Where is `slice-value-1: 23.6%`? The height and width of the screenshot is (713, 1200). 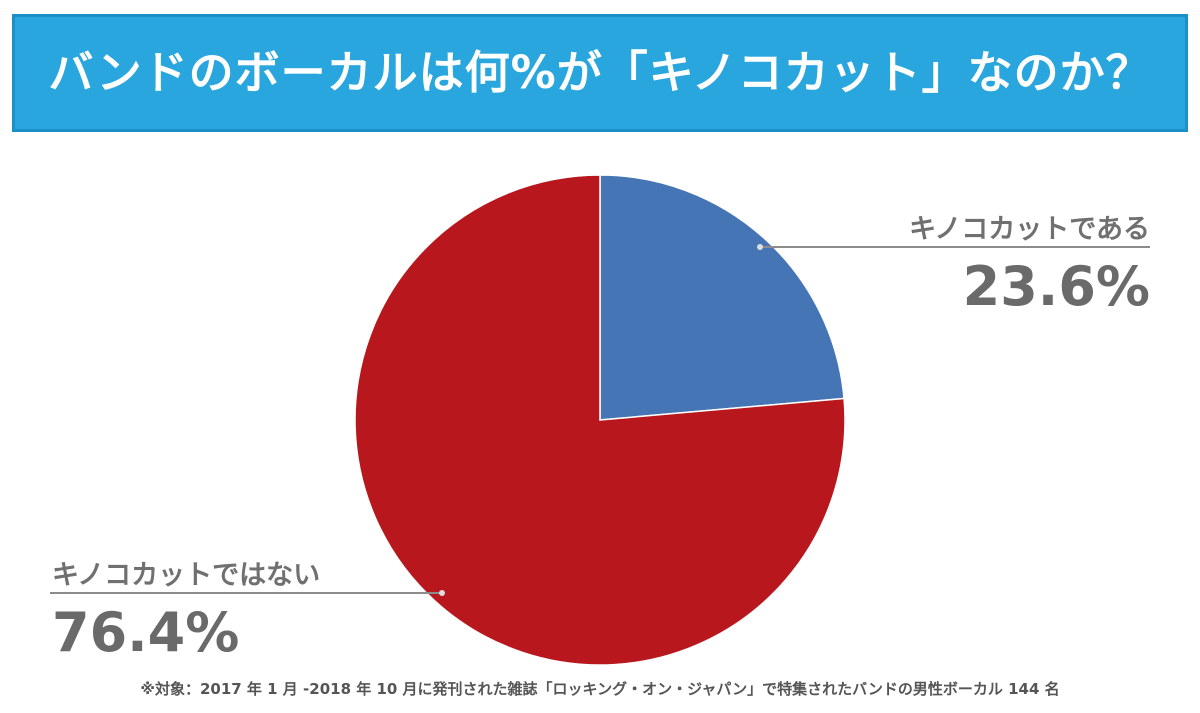 slice-value-1: 23.6% is located at coordinates (1056, 286).